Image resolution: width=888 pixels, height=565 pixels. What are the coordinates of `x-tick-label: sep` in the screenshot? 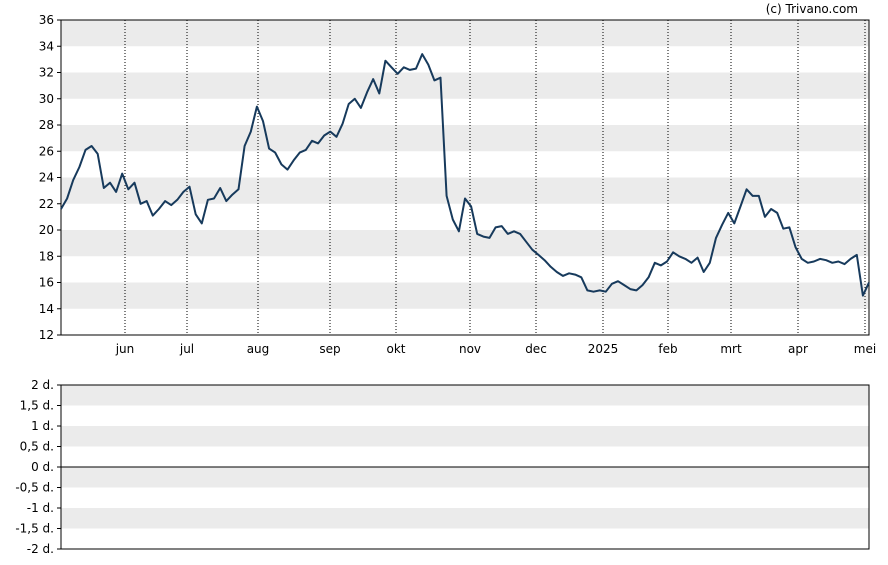 It's located at (329, 349).